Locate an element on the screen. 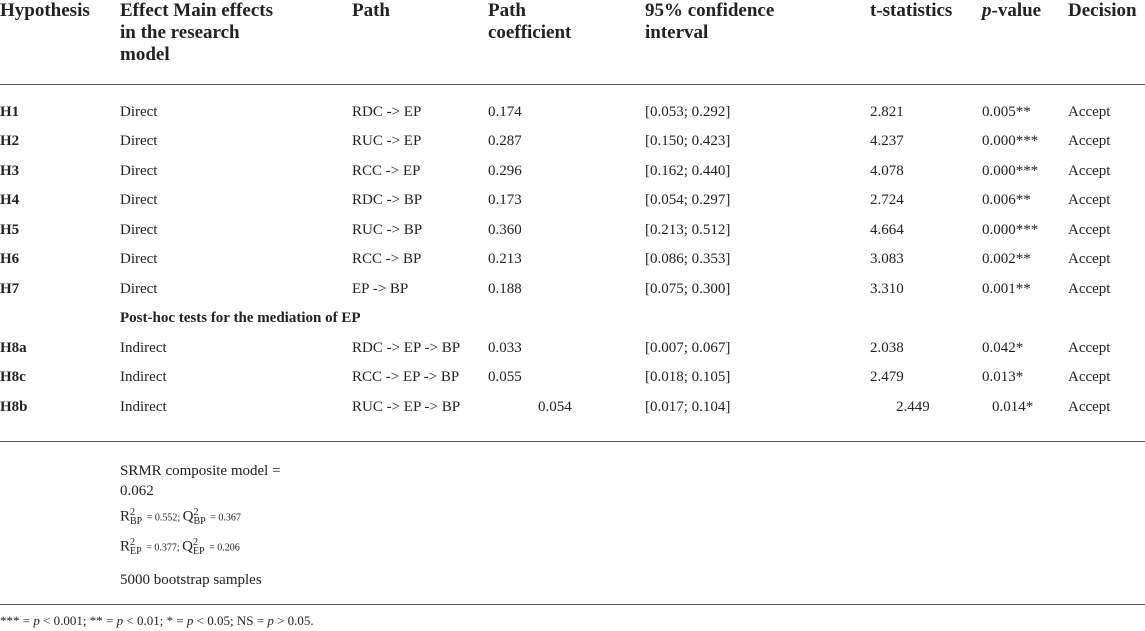  tstat-cell: 2.449 is located at coordinates (913, 407).